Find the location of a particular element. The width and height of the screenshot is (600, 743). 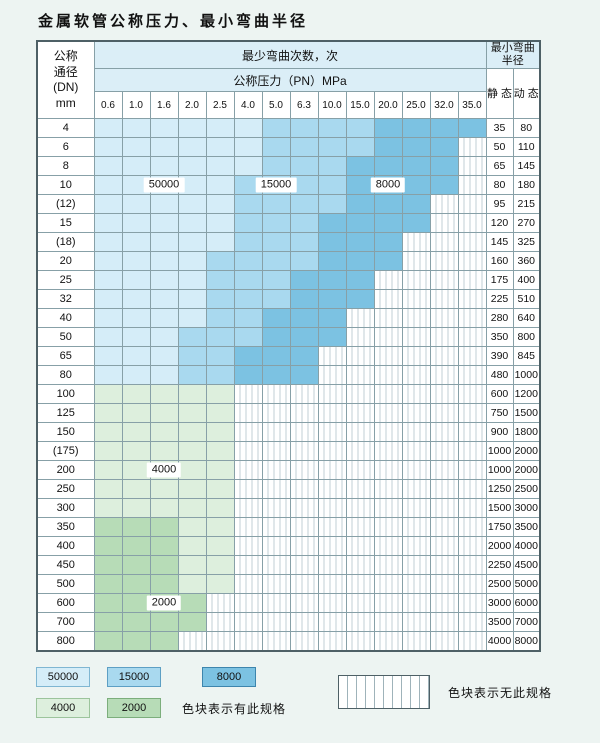

dn-cell: 4 is located at coordinates (65, 128).